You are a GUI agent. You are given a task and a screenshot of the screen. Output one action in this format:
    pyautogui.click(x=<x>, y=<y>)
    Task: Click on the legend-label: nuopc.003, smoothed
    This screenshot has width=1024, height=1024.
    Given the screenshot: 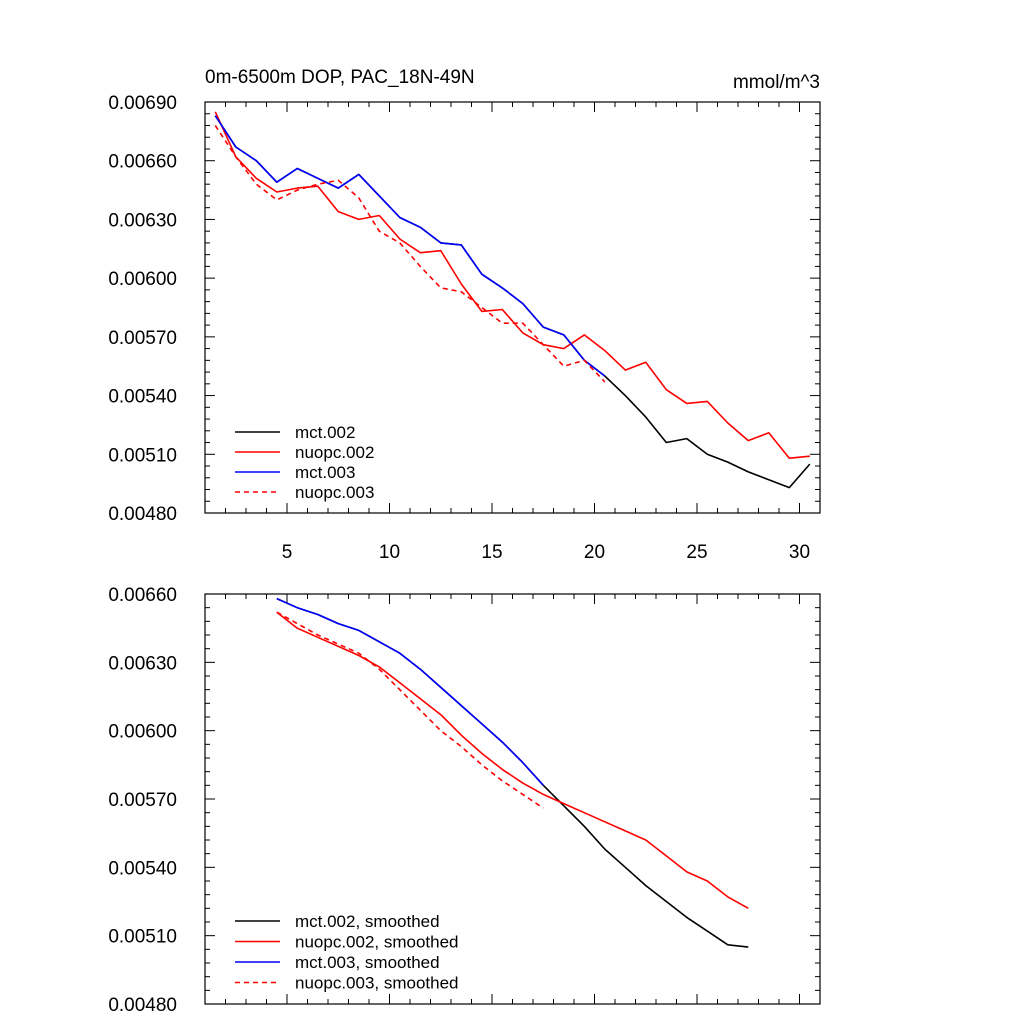 What is the action you would take?
    pyautogui.click(x=377, y=983)
    